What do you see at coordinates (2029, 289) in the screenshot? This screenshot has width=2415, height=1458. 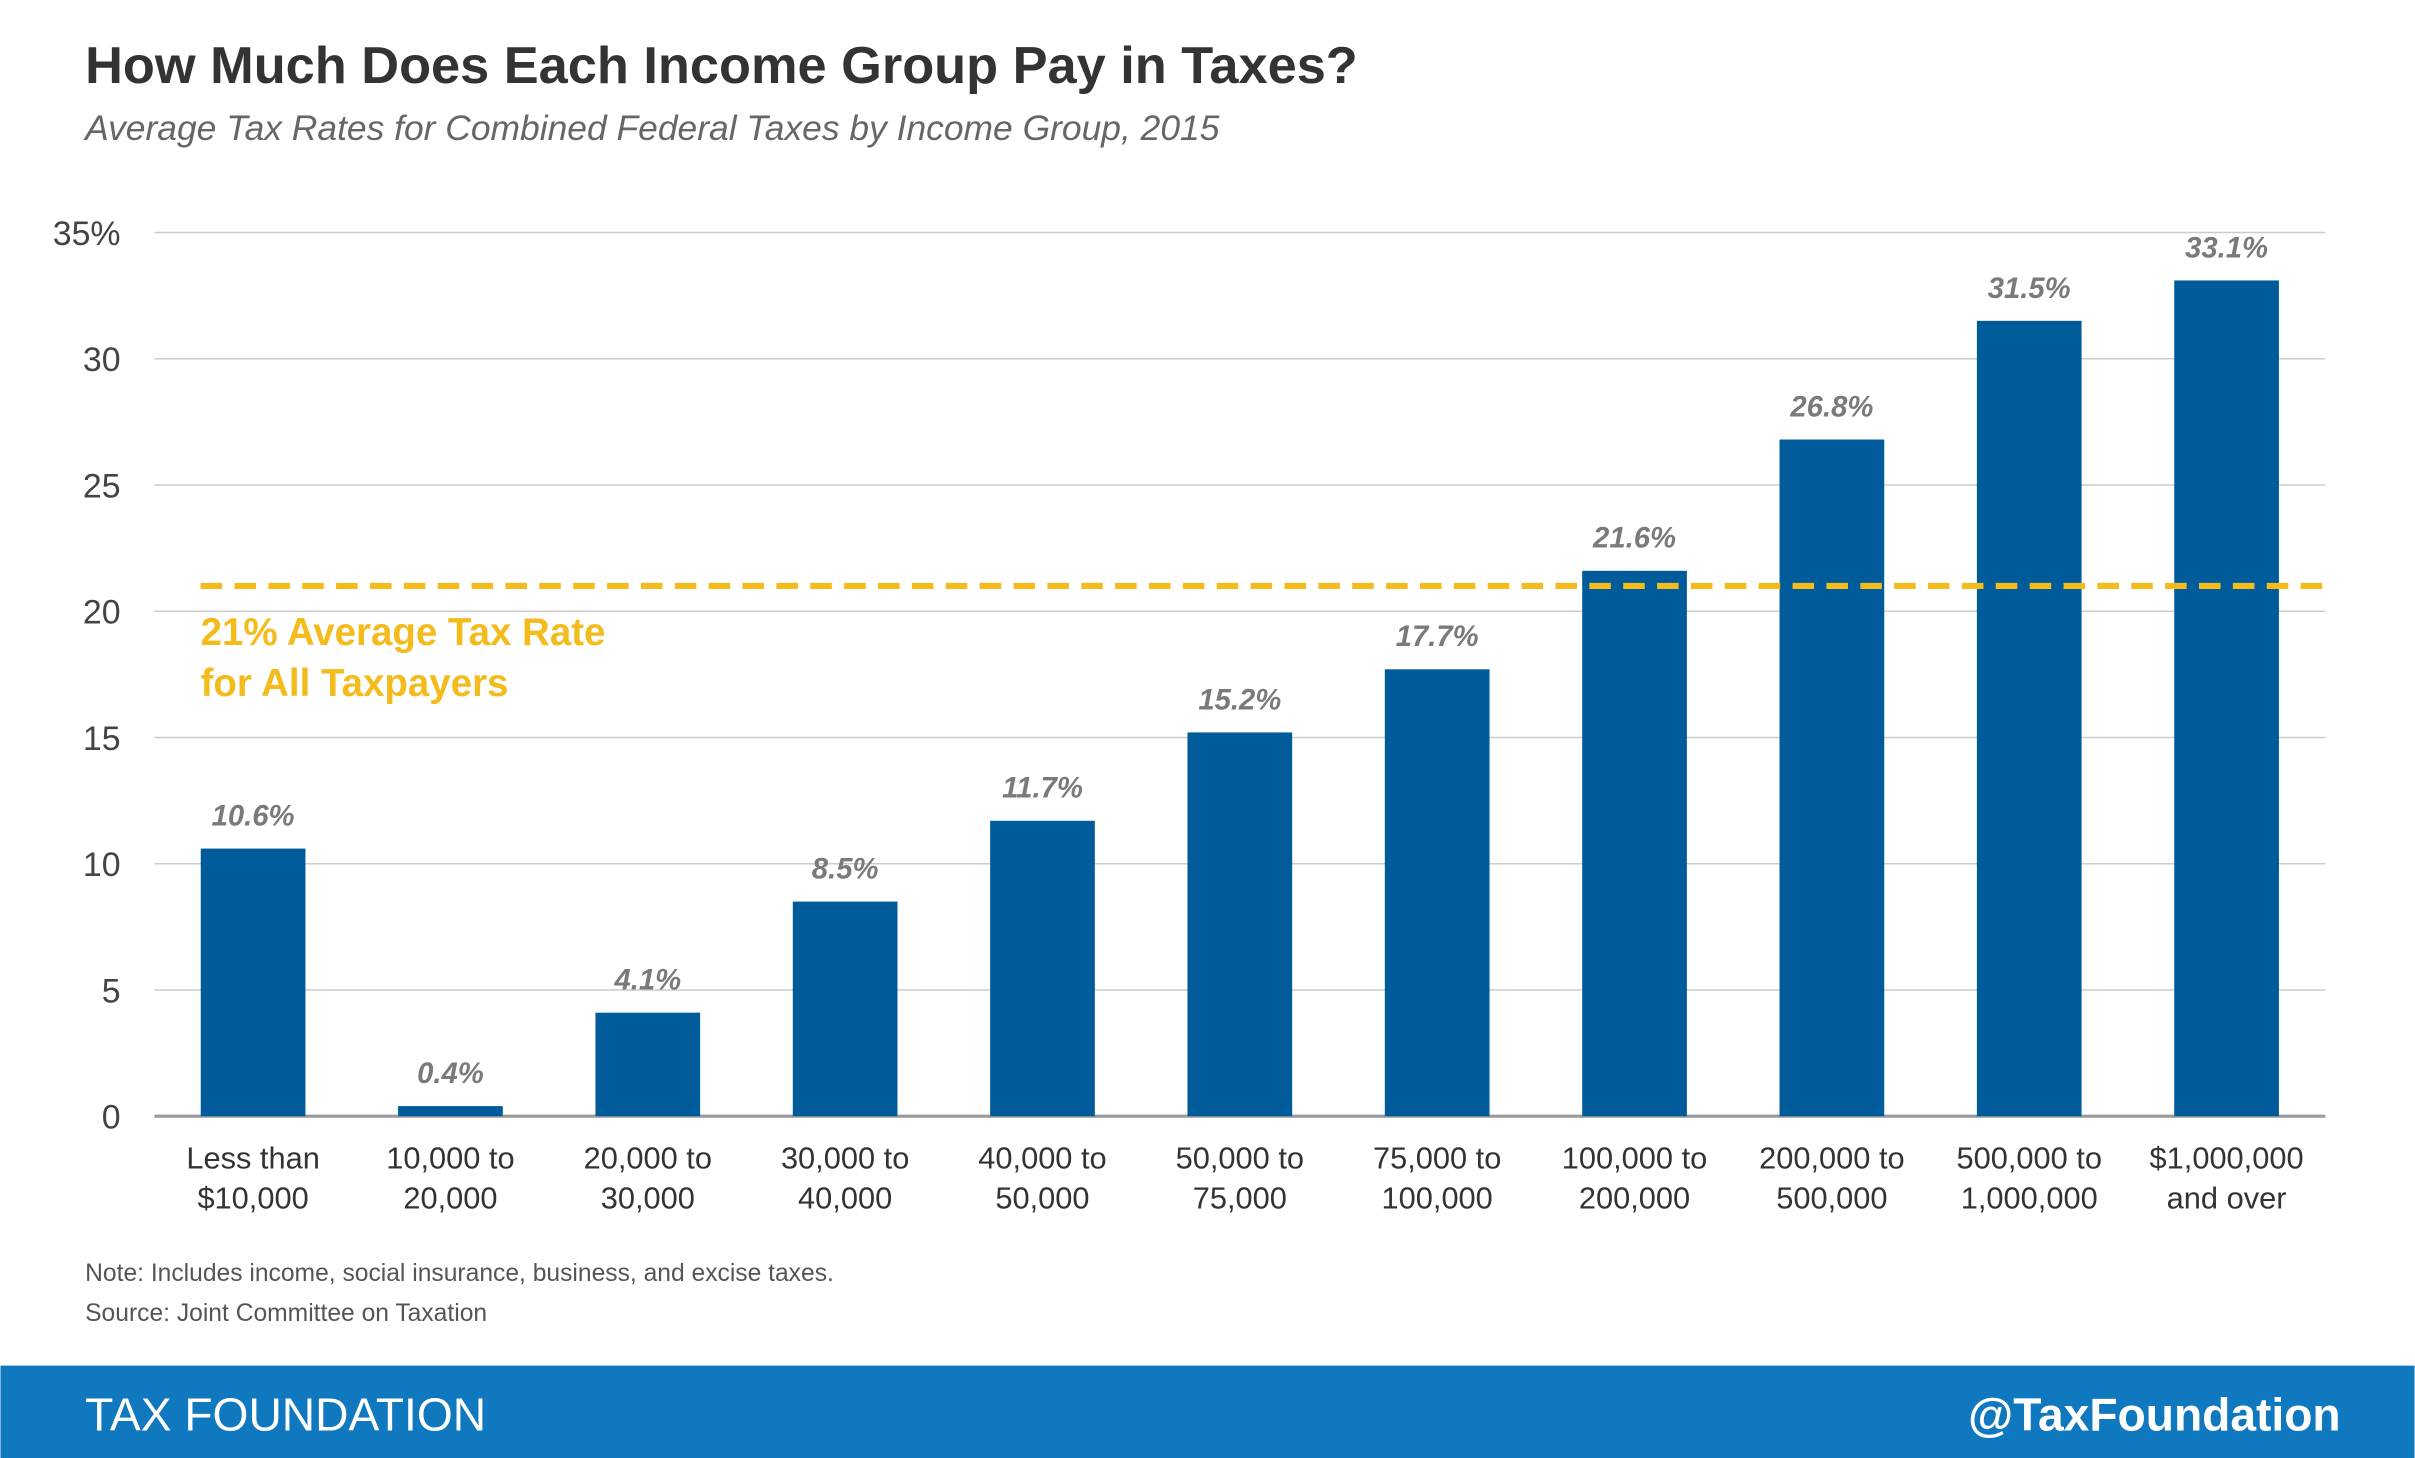 I see `value-label: 31.5%` at bounding box center [2029, 289].